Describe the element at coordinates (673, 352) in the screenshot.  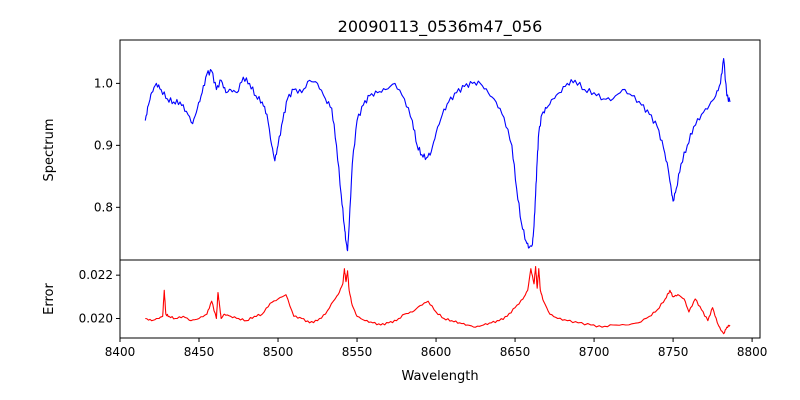
I see `x-tick-label: 8750` at that location.